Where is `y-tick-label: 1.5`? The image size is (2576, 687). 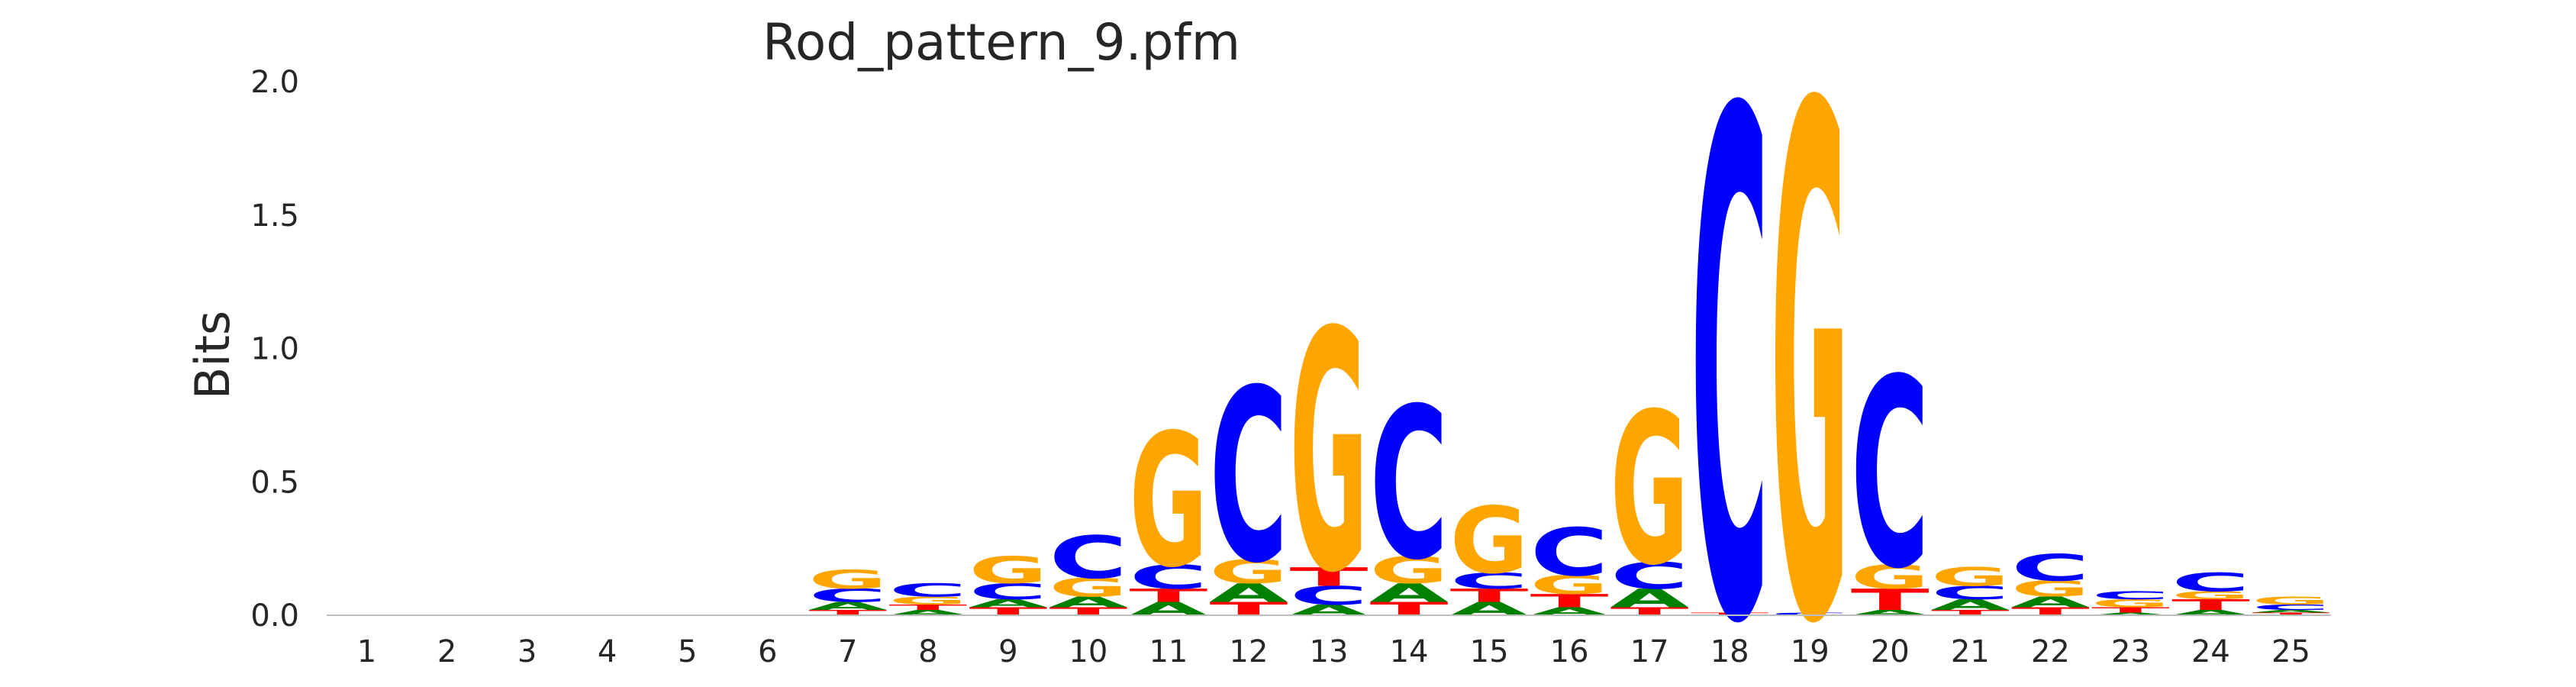 y-tick-label: 1.5 is located at coordinates (275, 216).